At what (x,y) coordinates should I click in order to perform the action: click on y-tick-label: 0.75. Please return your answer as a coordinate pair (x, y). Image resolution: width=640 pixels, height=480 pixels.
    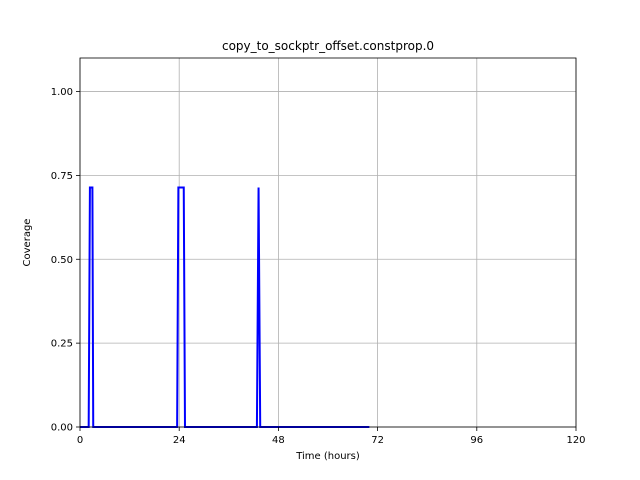
    Looking at the image, I should click on (62, 176).